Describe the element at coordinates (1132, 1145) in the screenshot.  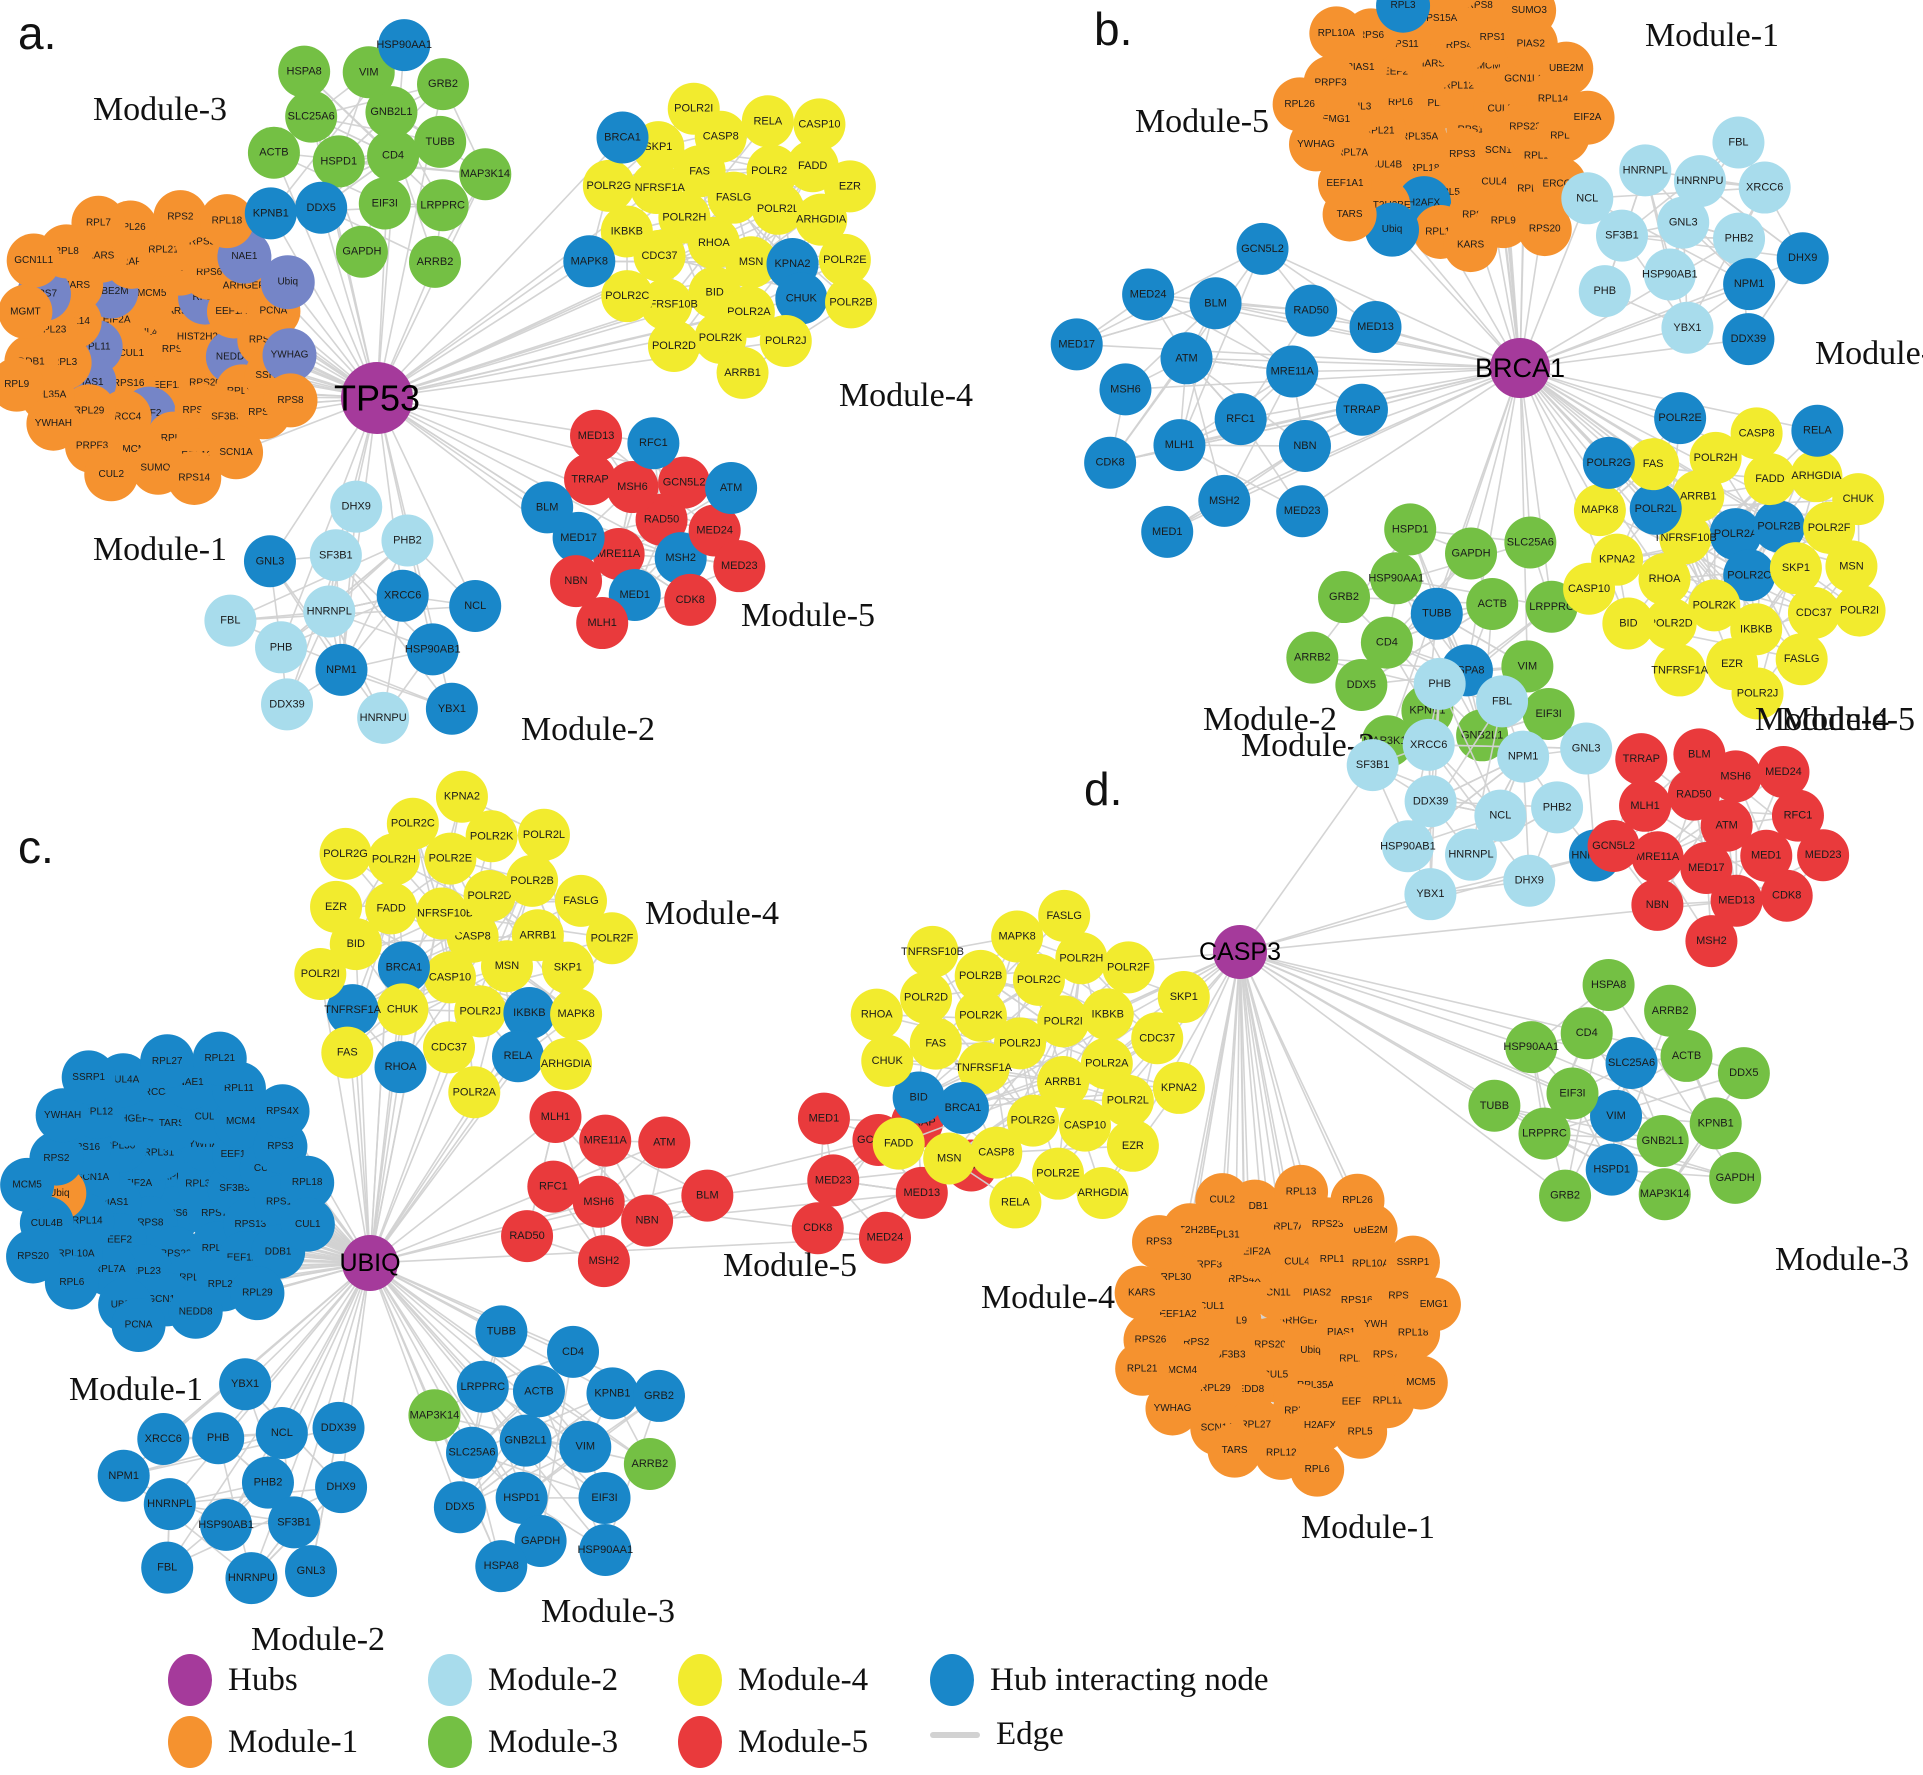
I see `node-d-EZR: EZR` at that location.